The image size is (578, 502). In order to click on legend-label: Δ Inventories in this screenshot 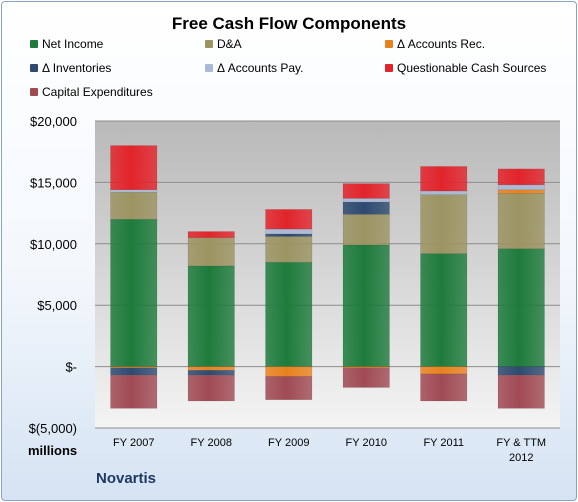, I will do `click(77, 68)`.